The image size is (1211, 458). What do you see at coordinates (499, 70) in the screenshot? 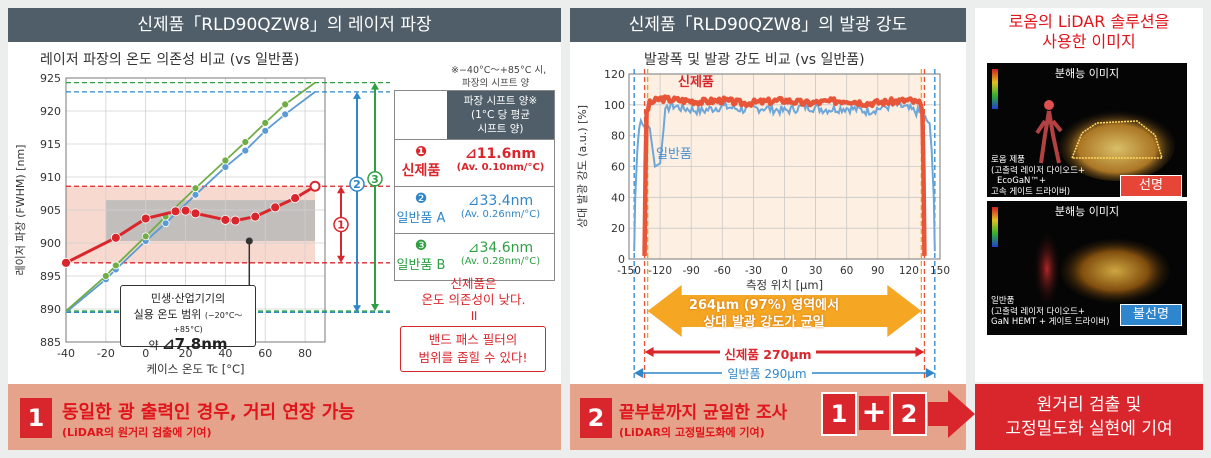
I see `note-line1: ※−40°C～+85°C 시,` at bounding box center [499, 70].